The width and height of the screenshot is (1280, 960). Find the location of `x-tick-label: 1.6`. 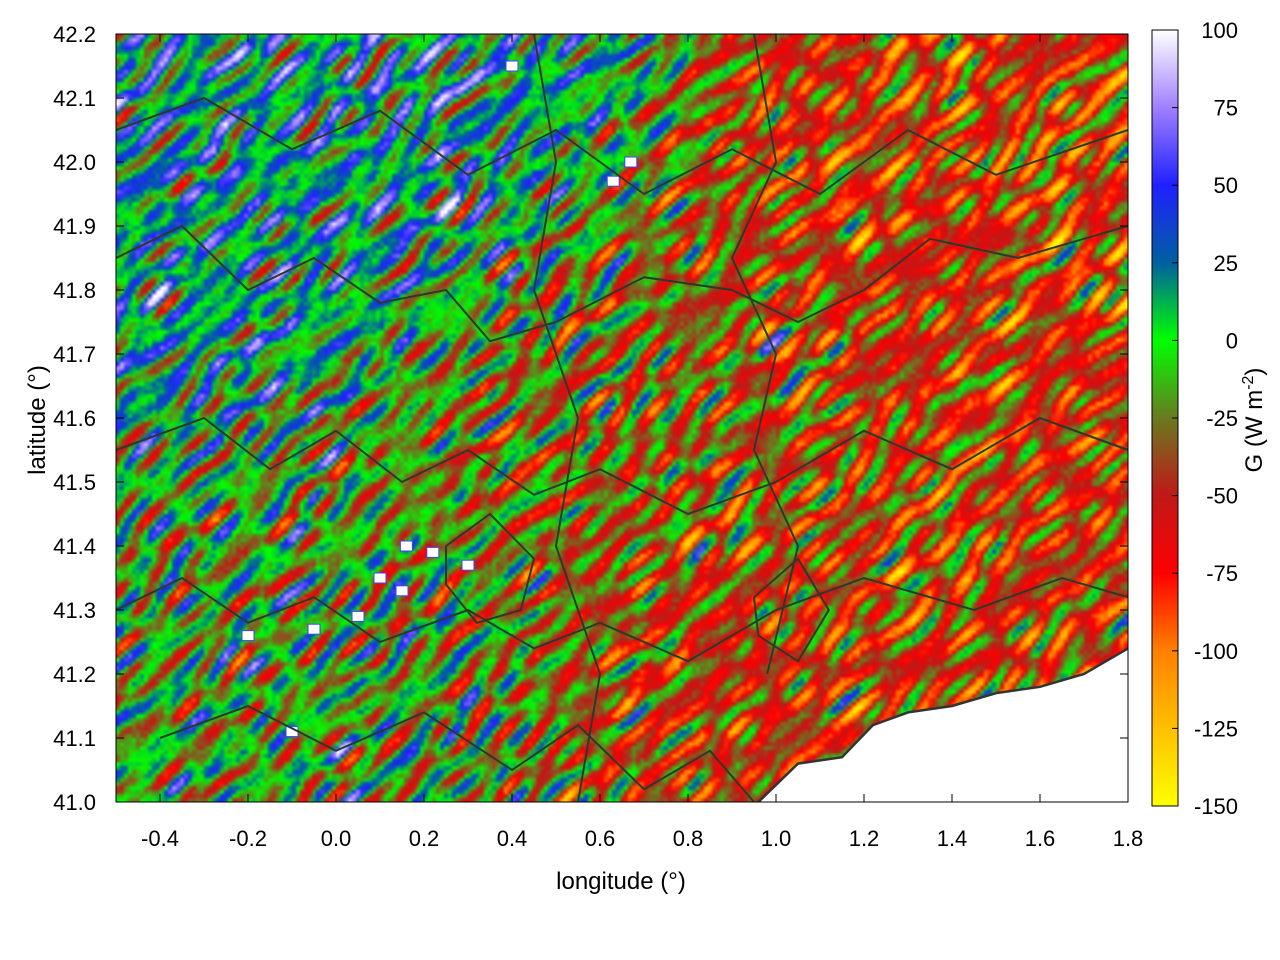

x-tick-label: 1.6 is located at coordinates (1040, 838).